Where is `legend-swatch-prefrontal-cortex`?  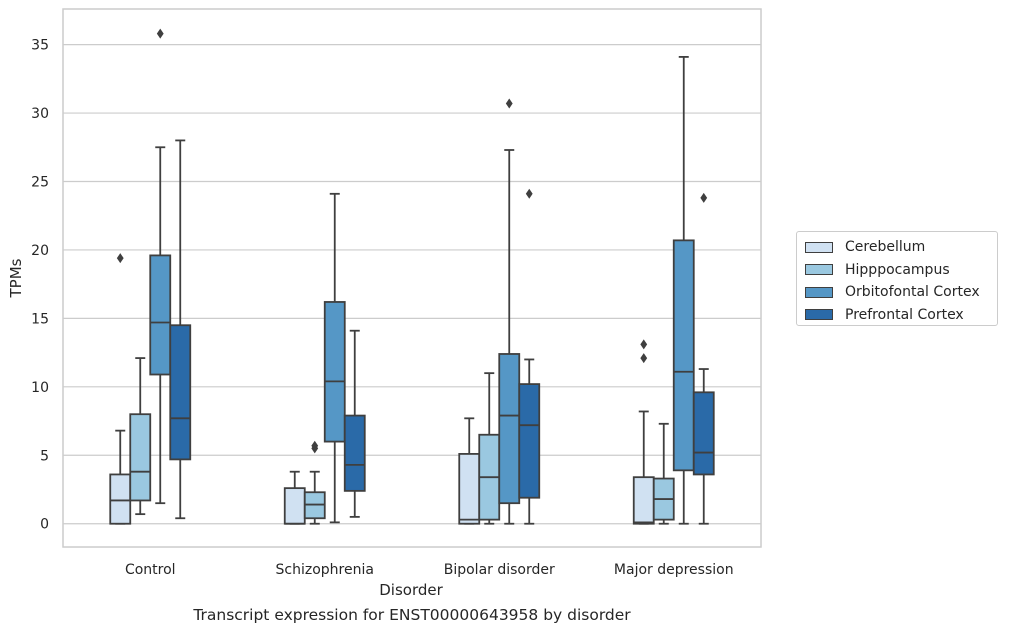 legend-swatch-prefrontal-cortex is located at coordinates (819, 315).